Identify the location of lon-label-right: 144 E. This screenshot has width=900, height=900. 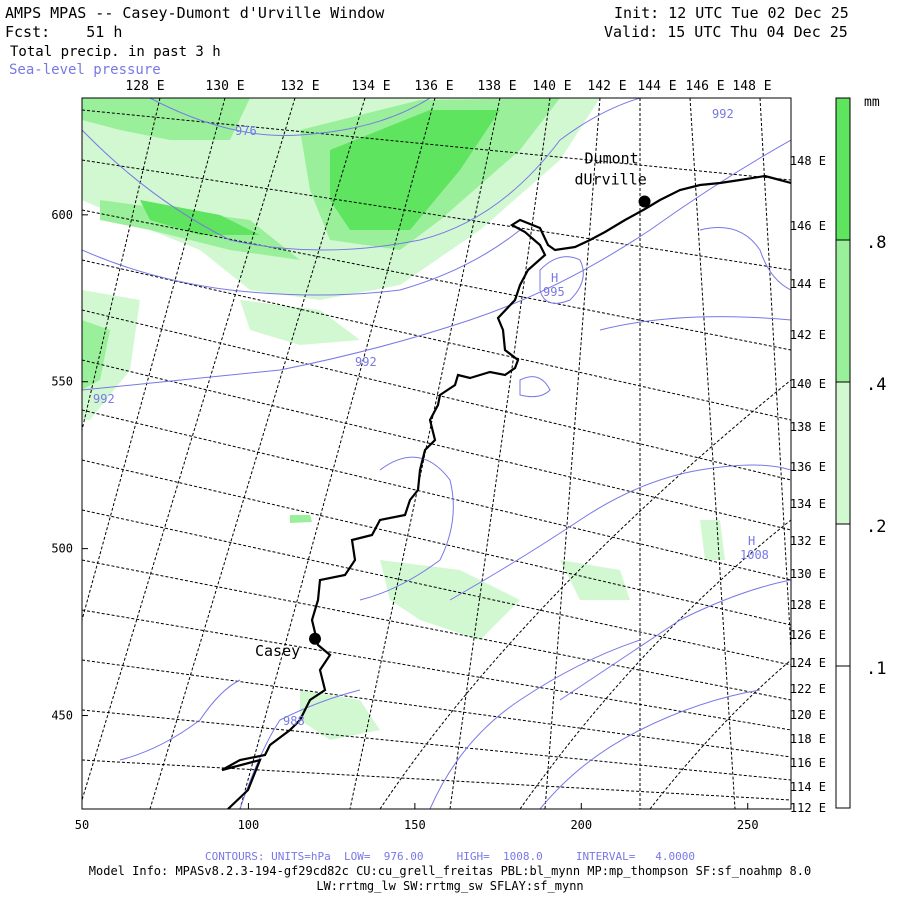
(808, 284).